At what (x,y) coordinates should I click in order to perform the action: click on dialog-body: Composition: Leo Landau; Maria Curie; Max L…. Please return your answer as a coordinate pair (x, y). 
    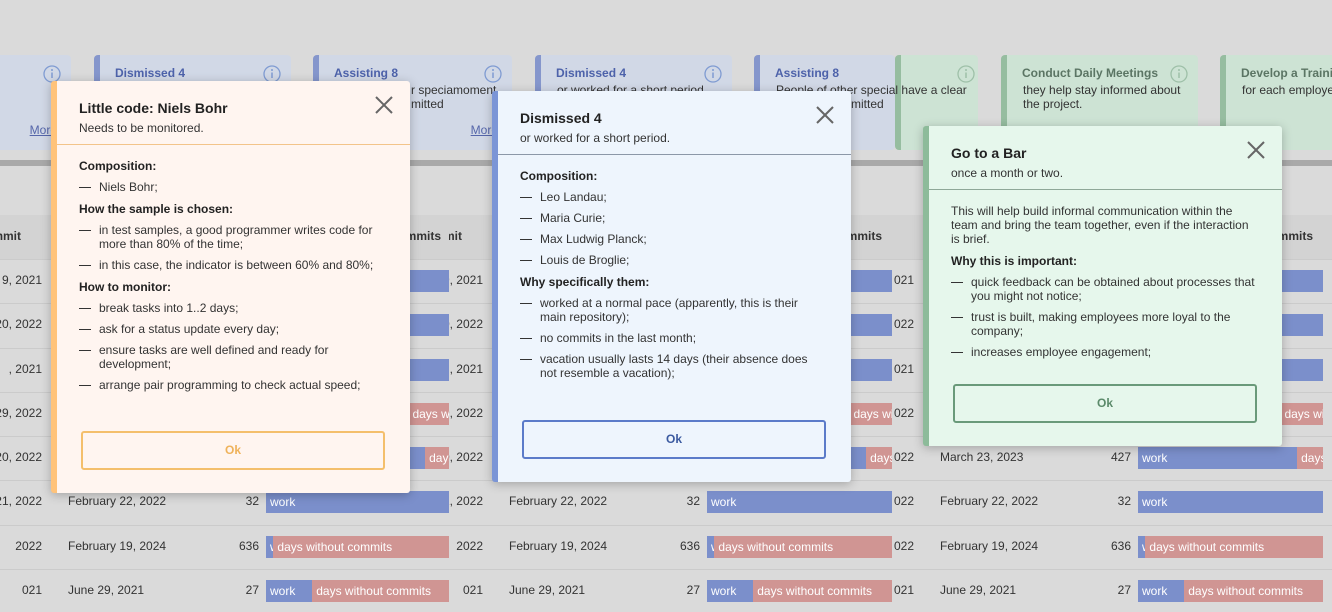
    Looking at the image, I should click on (673, 274).